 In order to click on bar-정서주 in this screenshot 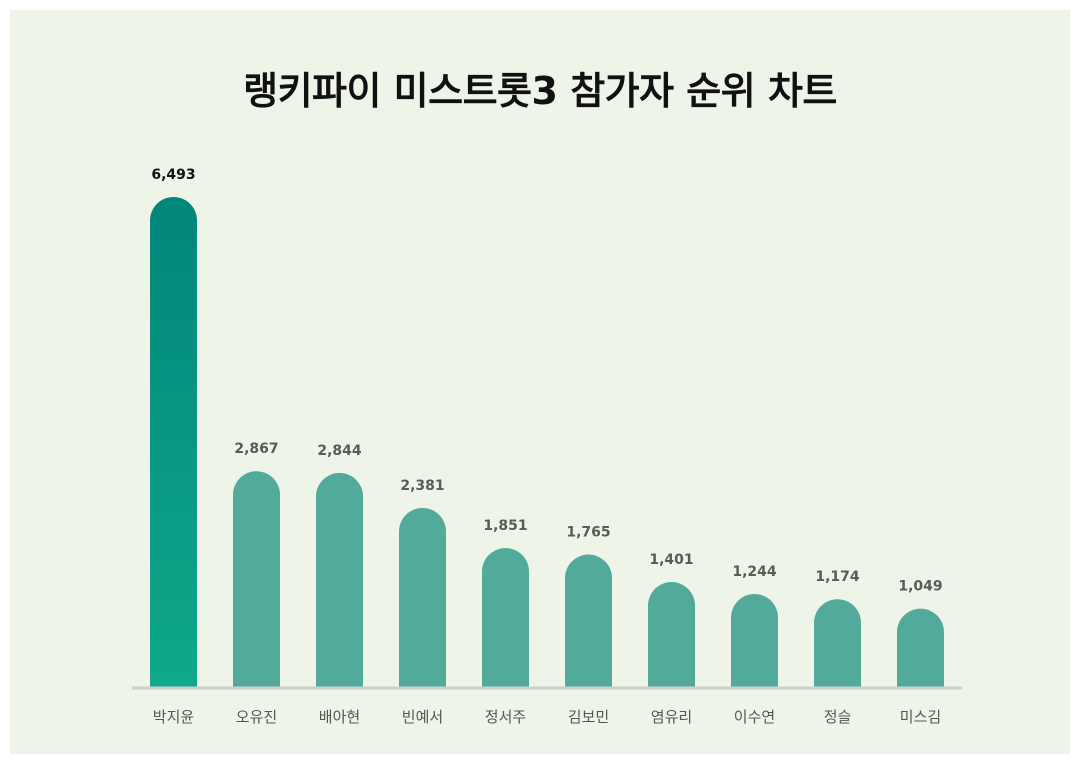, I will do `click(505, 618)`.